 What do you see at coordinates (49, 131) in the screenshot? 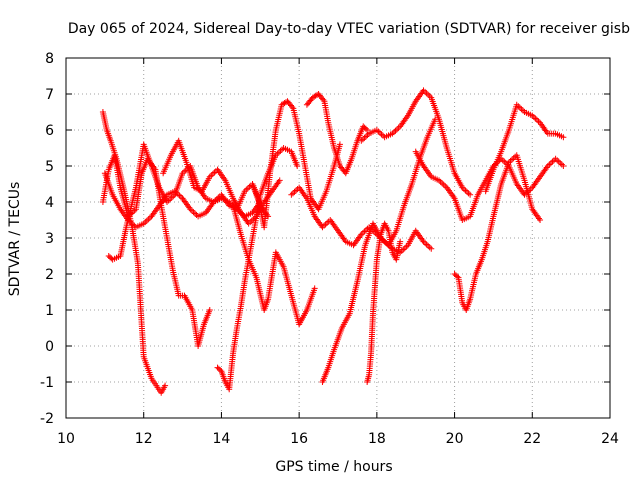
I see `y-tick-label: 6` at bounding box center [49, 131].